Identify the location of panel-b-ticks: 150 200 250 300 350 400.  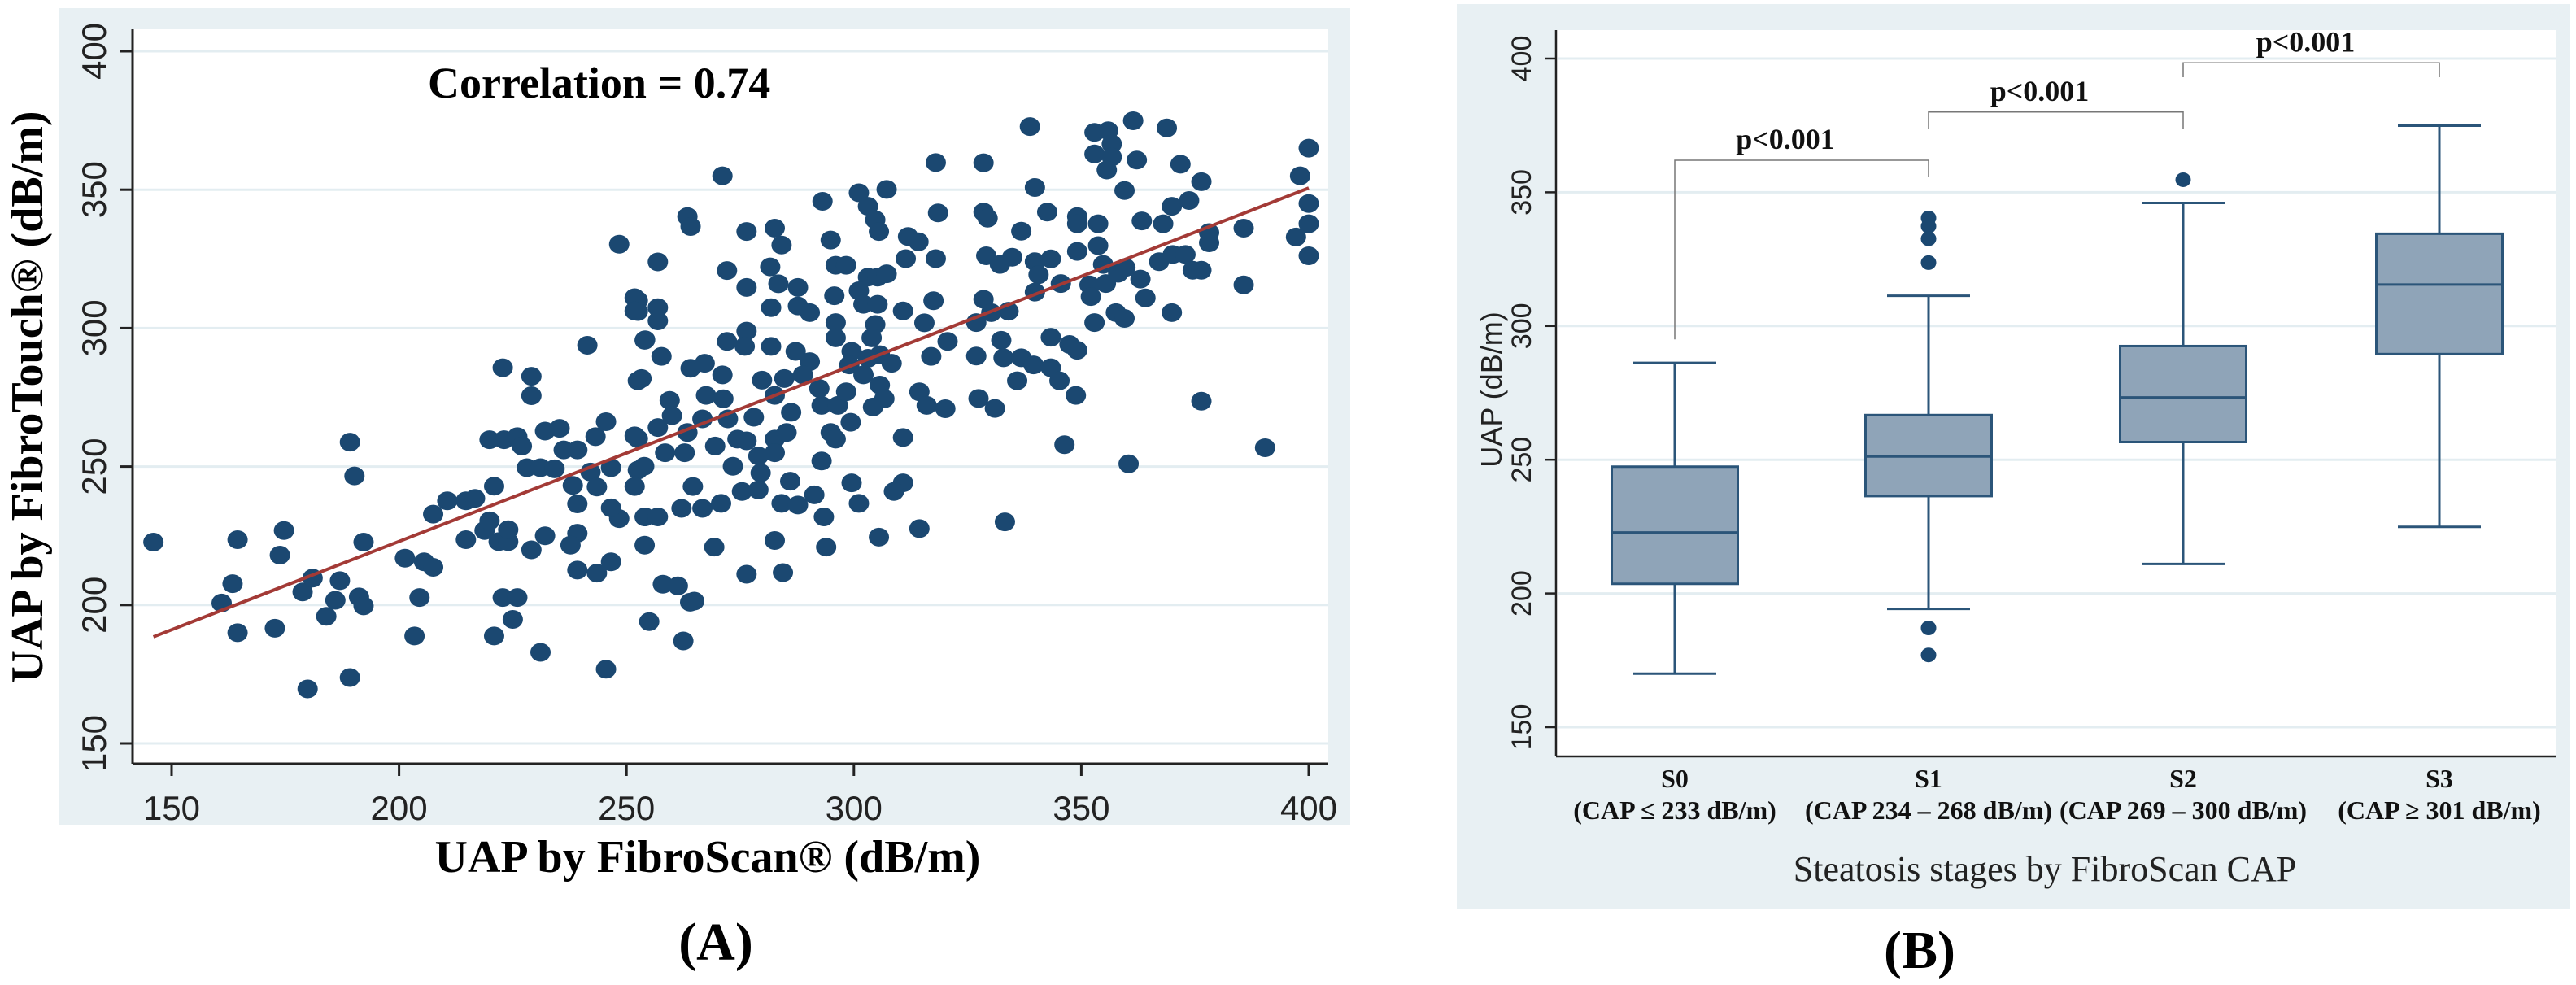
(1531, 393).